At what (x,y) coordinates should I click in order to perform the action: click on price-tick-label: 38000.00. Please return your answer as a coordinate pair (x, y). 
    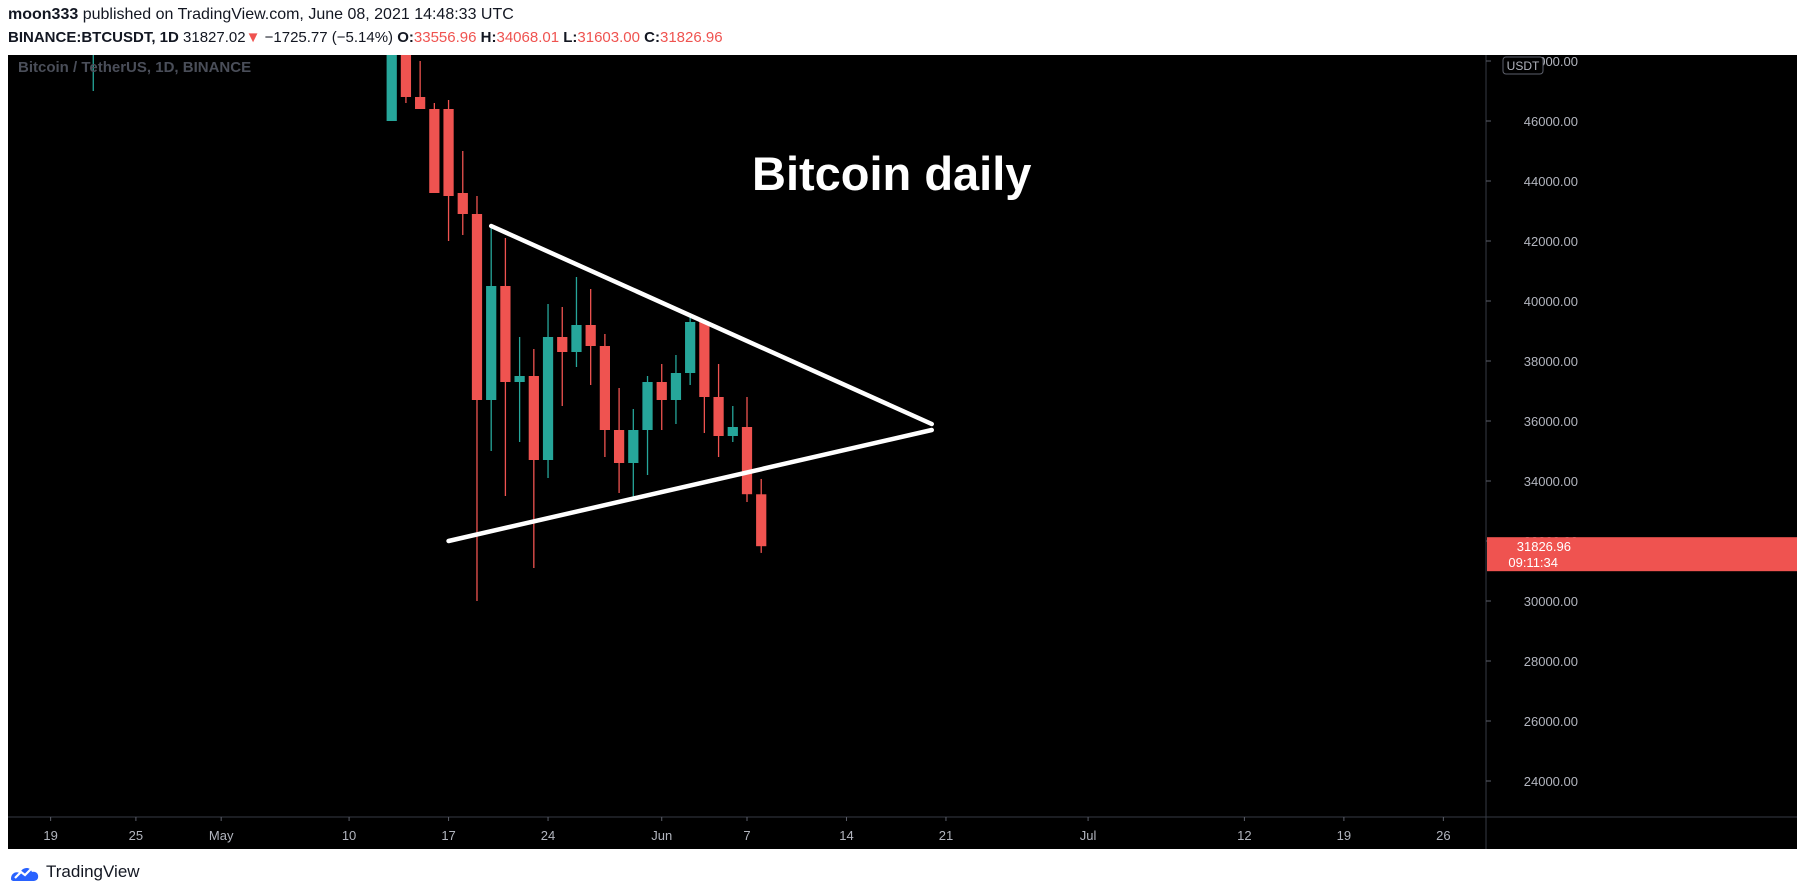
    Looking at the image, I should click on (1551, 361).